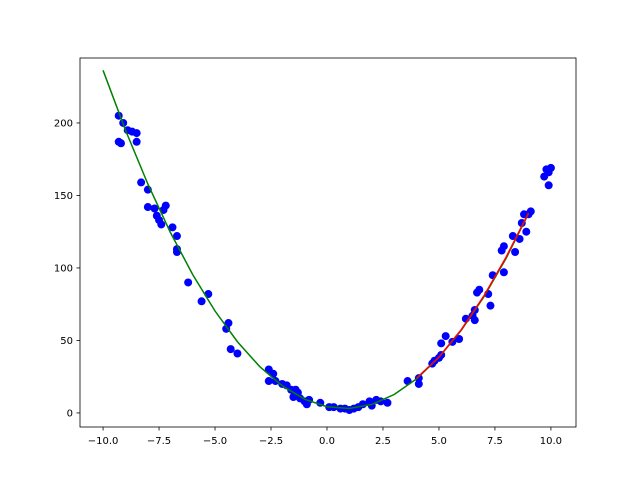 The image size is (640, 480). I want to click on y-tick-label: 200, so click(63, 123).